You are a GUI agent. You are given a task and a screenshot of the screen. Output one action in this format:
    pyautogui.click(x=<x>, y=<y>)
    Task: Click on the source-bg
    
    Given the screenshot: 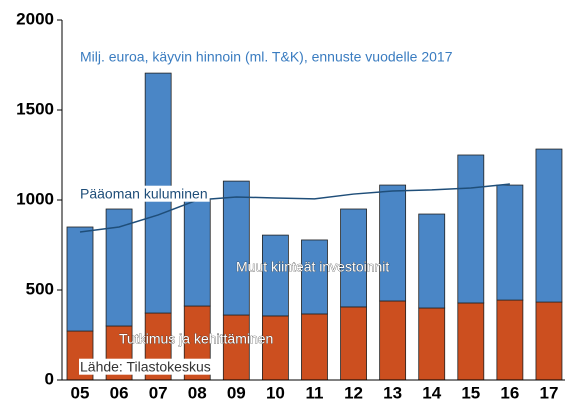 What is the action you would take?
    pyautogui.click(x=146, y=366)
    